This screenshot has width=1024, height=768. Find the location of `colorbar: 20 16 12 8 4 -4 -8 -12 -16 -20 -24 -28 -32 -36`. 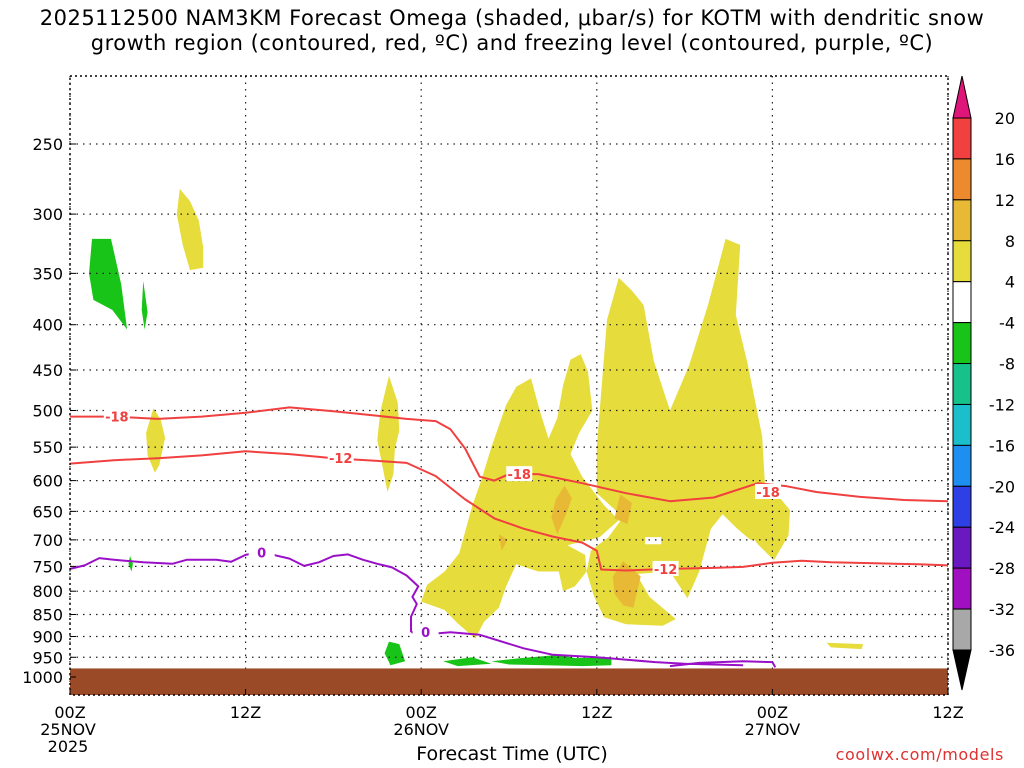

colorbar: 20 16 12 8 4 -4 -8 -12 -16 -20 -24 -28 -32 -36 is located at coordinates (983, 383).